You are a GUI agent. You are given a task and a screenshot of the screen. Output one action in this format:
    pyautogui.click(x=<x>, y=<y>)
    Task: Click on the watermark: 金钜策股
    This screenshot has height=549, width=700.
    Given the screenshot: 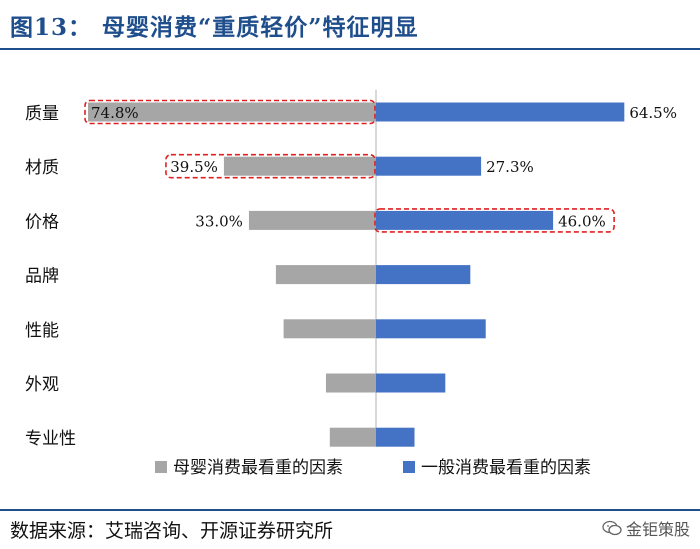 What is the action you would take?
    pyautogui.click(x=646, y=528)
    